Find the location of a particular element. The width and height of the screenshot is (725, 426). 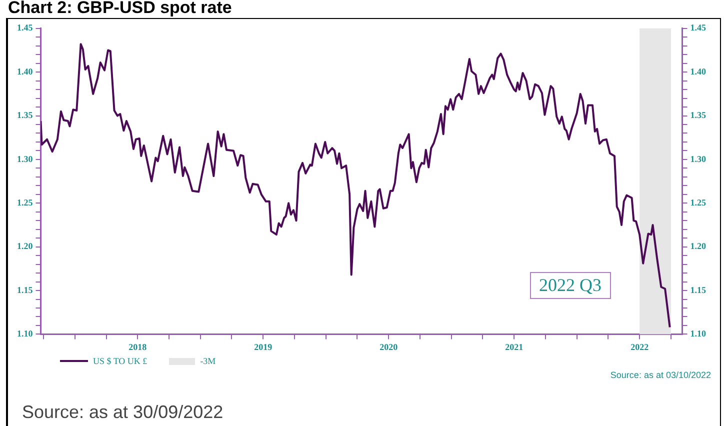

x-tick-label: 2019 is located at coordinates (263, 347).